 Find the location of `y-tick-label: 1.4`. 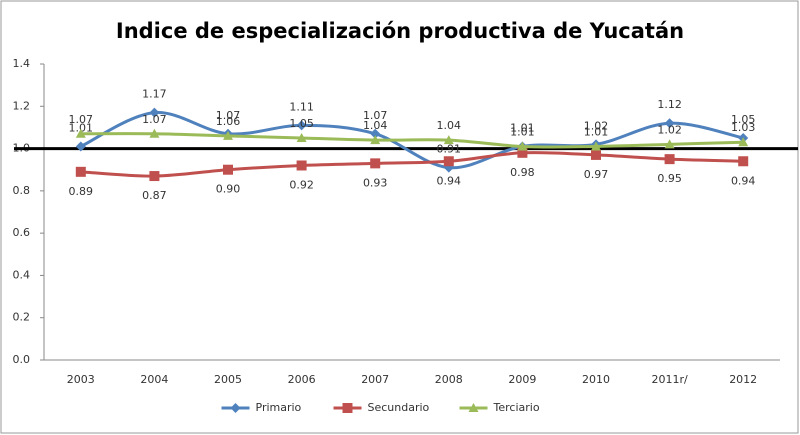

y-tick-label: 1.4 is located at coordinates (22, 63).